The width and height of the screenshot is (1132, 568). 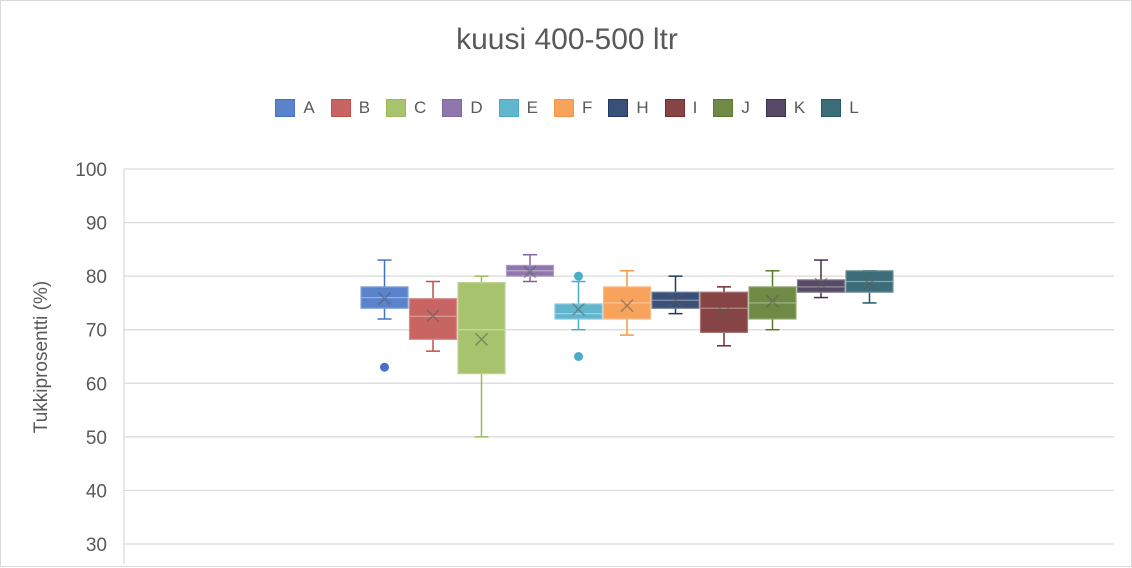 I want to click on box-h-mean-marker, so click(x=675, y=300).